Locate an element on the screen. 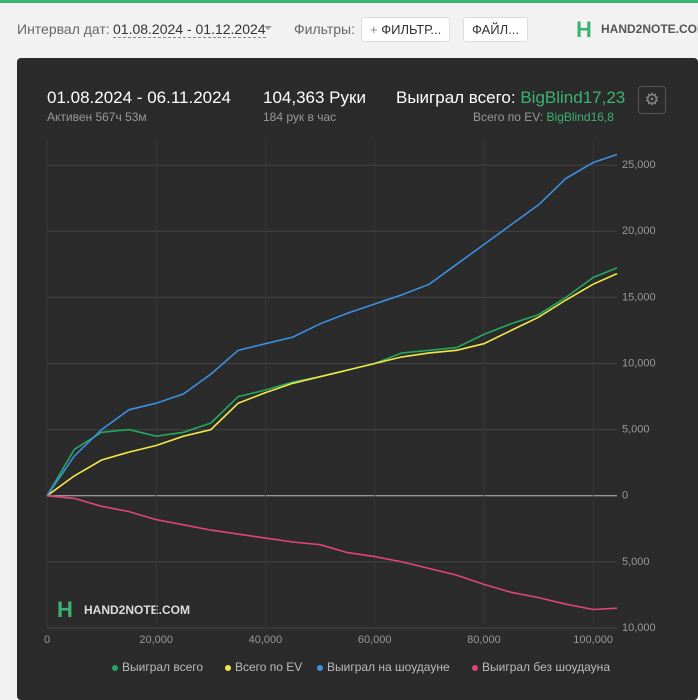  ev-label: Всего по EV: is located at coordinates (508, 117).